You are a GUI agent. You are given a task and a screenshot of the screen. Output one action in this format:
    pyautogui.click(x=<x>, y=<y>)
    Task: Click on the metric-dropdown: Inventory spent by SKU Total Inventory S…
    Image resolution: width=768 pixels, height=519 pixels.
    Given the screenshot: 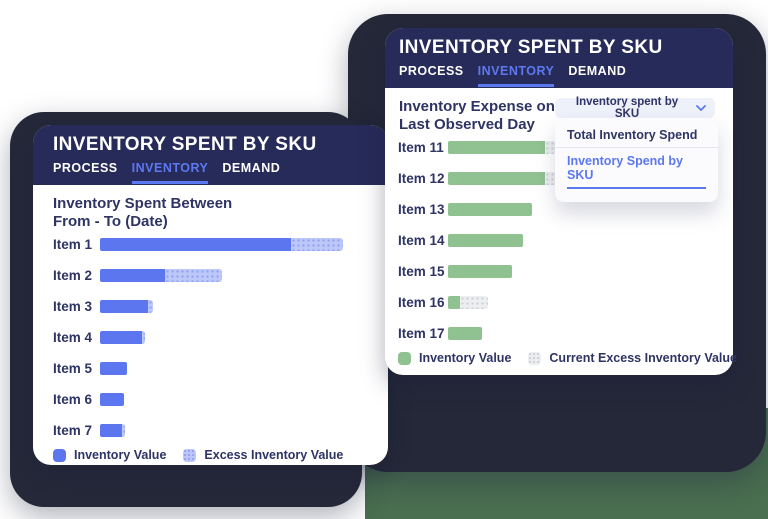 What is the action you would take?
    pyautogui.click(x=636, y=149)
    